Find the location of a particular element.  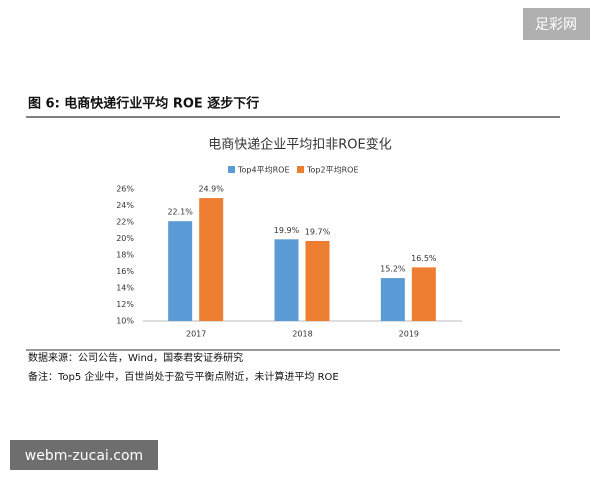

data-label: 19.7% is located at coordinates (318, 231).